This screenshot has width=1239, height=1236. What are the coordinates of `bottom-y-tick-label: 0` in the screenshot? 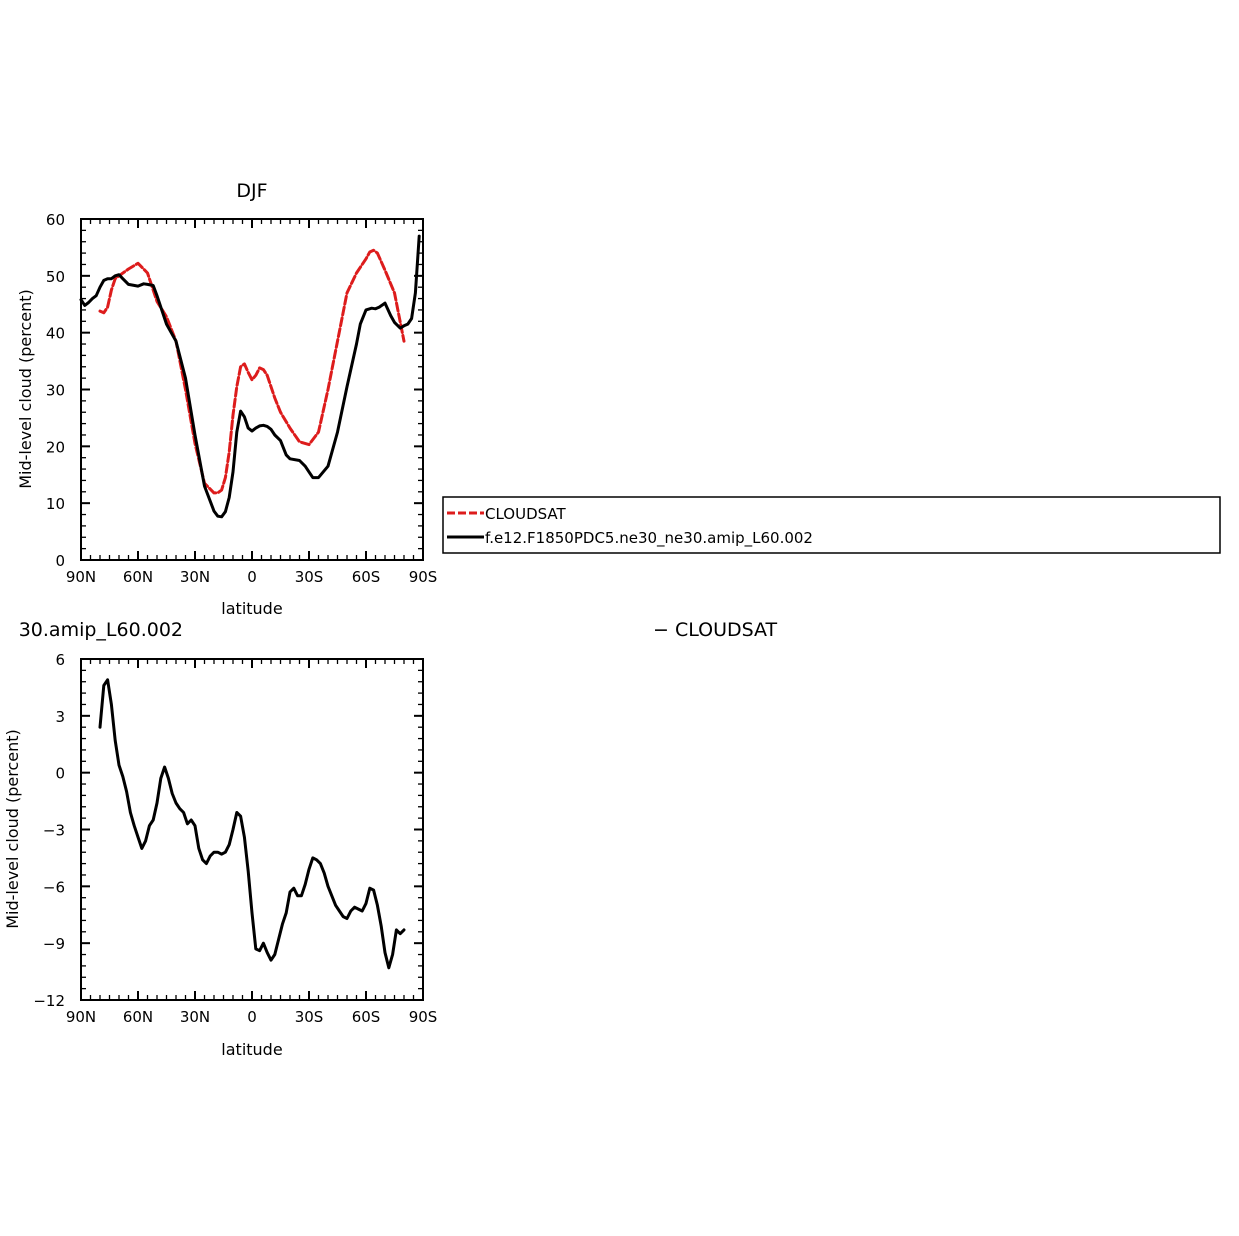 It's located at (60, 774).